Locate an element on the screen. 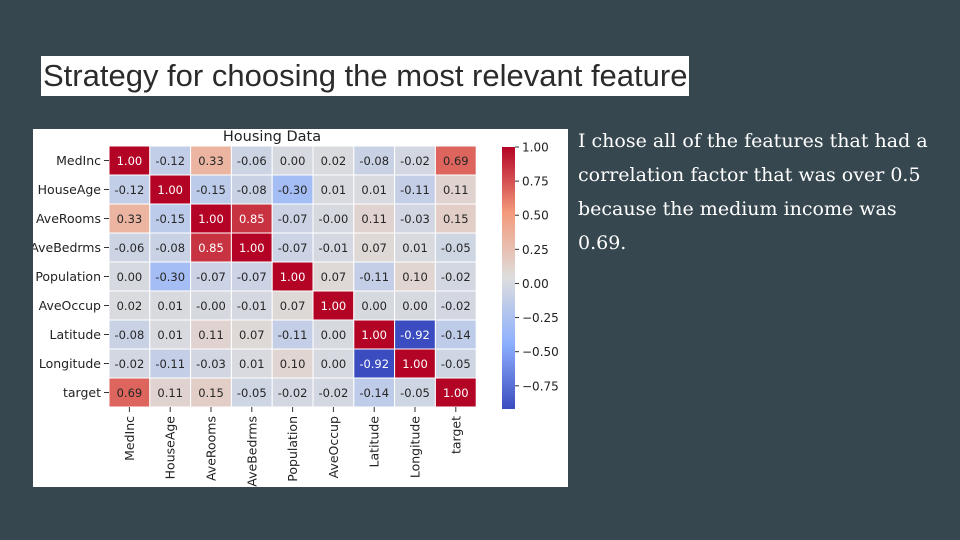  cell-value-label: -0.00 is located at coordinates (334, 219).